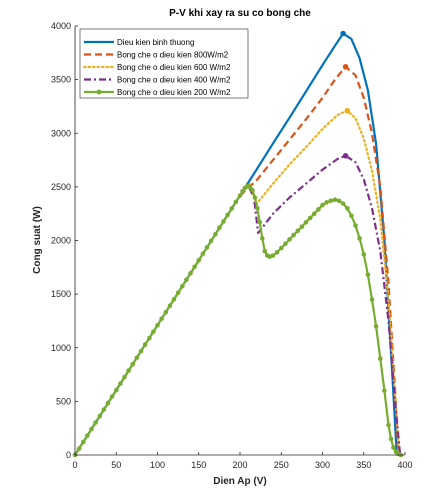 This screenshot has width=426, height=496. I want to click on legend-label: Bong che o dieu kien 400 W/m2, so click(174, 80).